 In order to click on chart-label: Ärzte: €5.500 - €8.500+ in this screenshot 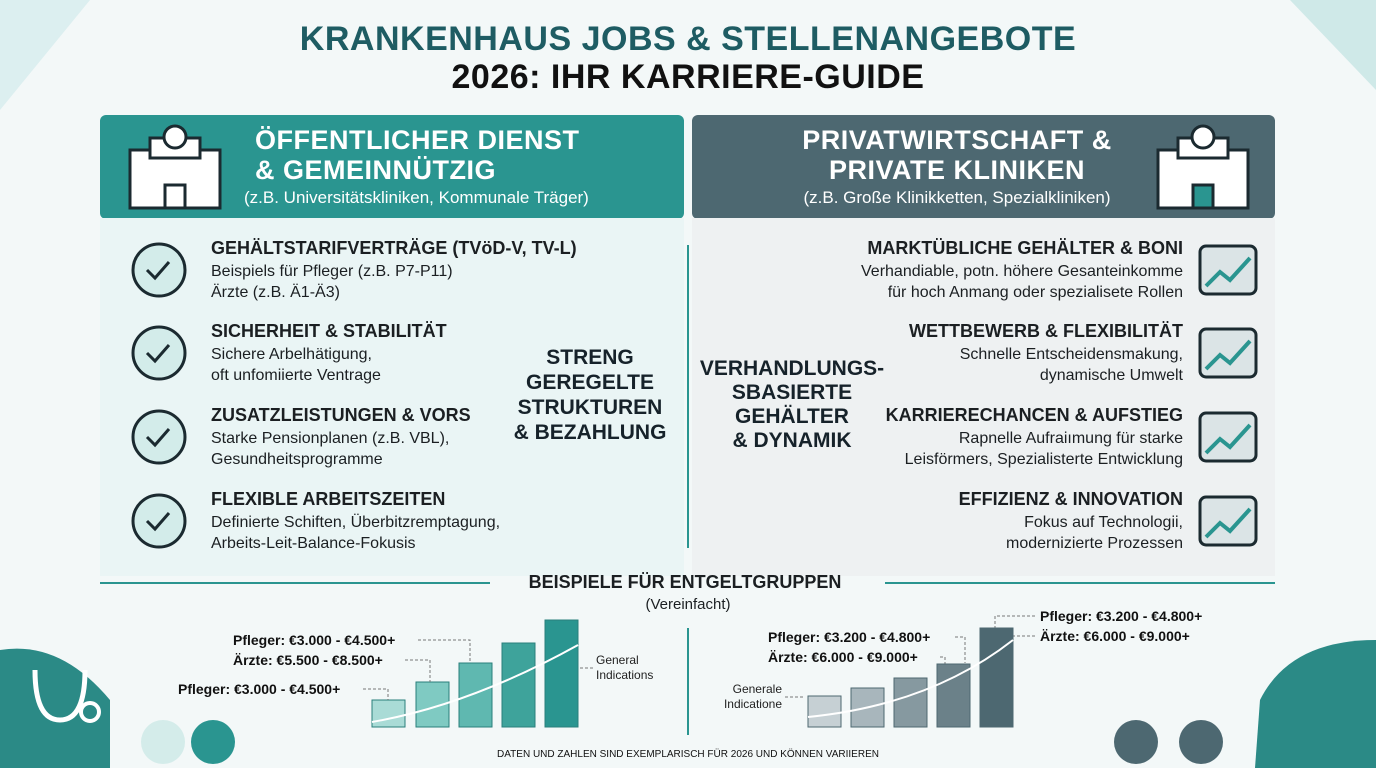, I will do `click(308, 660)`.